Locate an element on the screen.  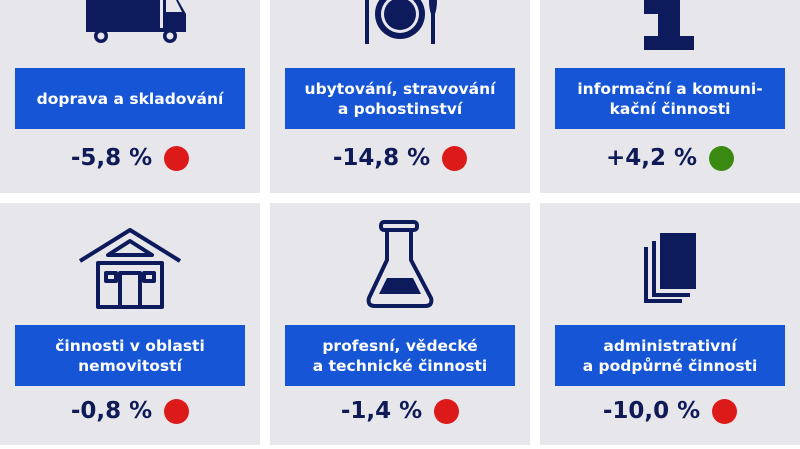
tile-doprava: doprava a skladování -5,8 % is located at coordinates (130, 96).